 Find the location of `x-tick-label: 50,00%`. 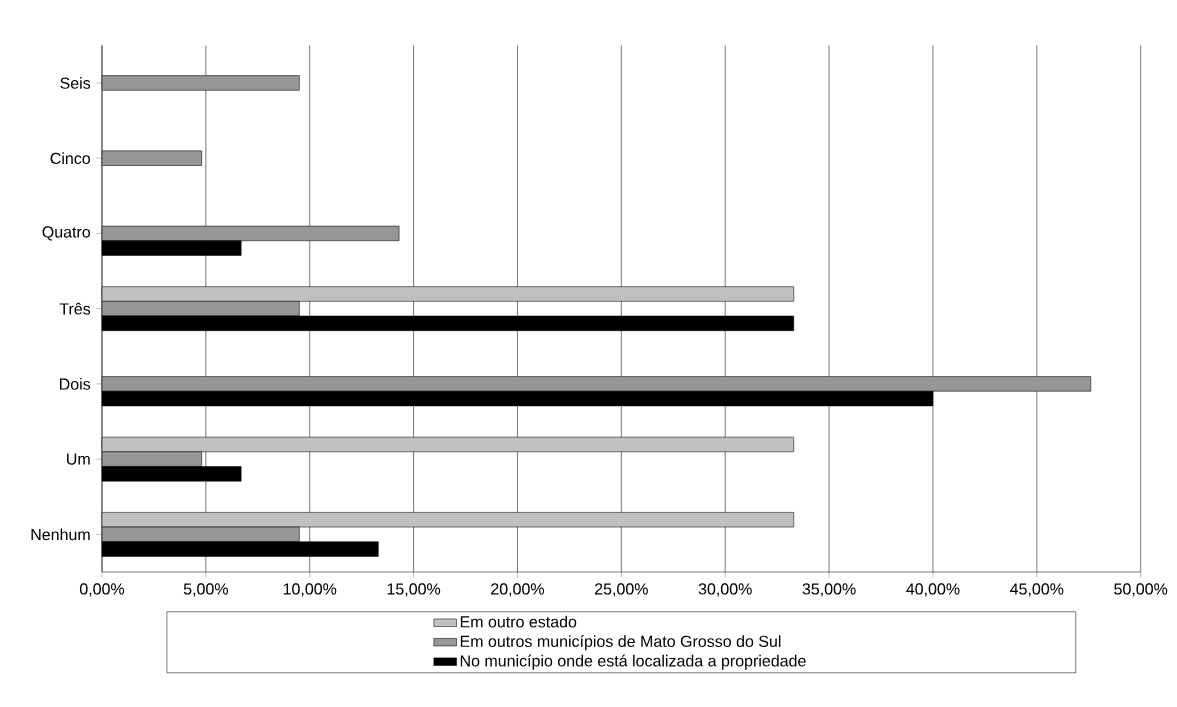

x-tick-label: 50,00% is located at coordinates (1141, 590).